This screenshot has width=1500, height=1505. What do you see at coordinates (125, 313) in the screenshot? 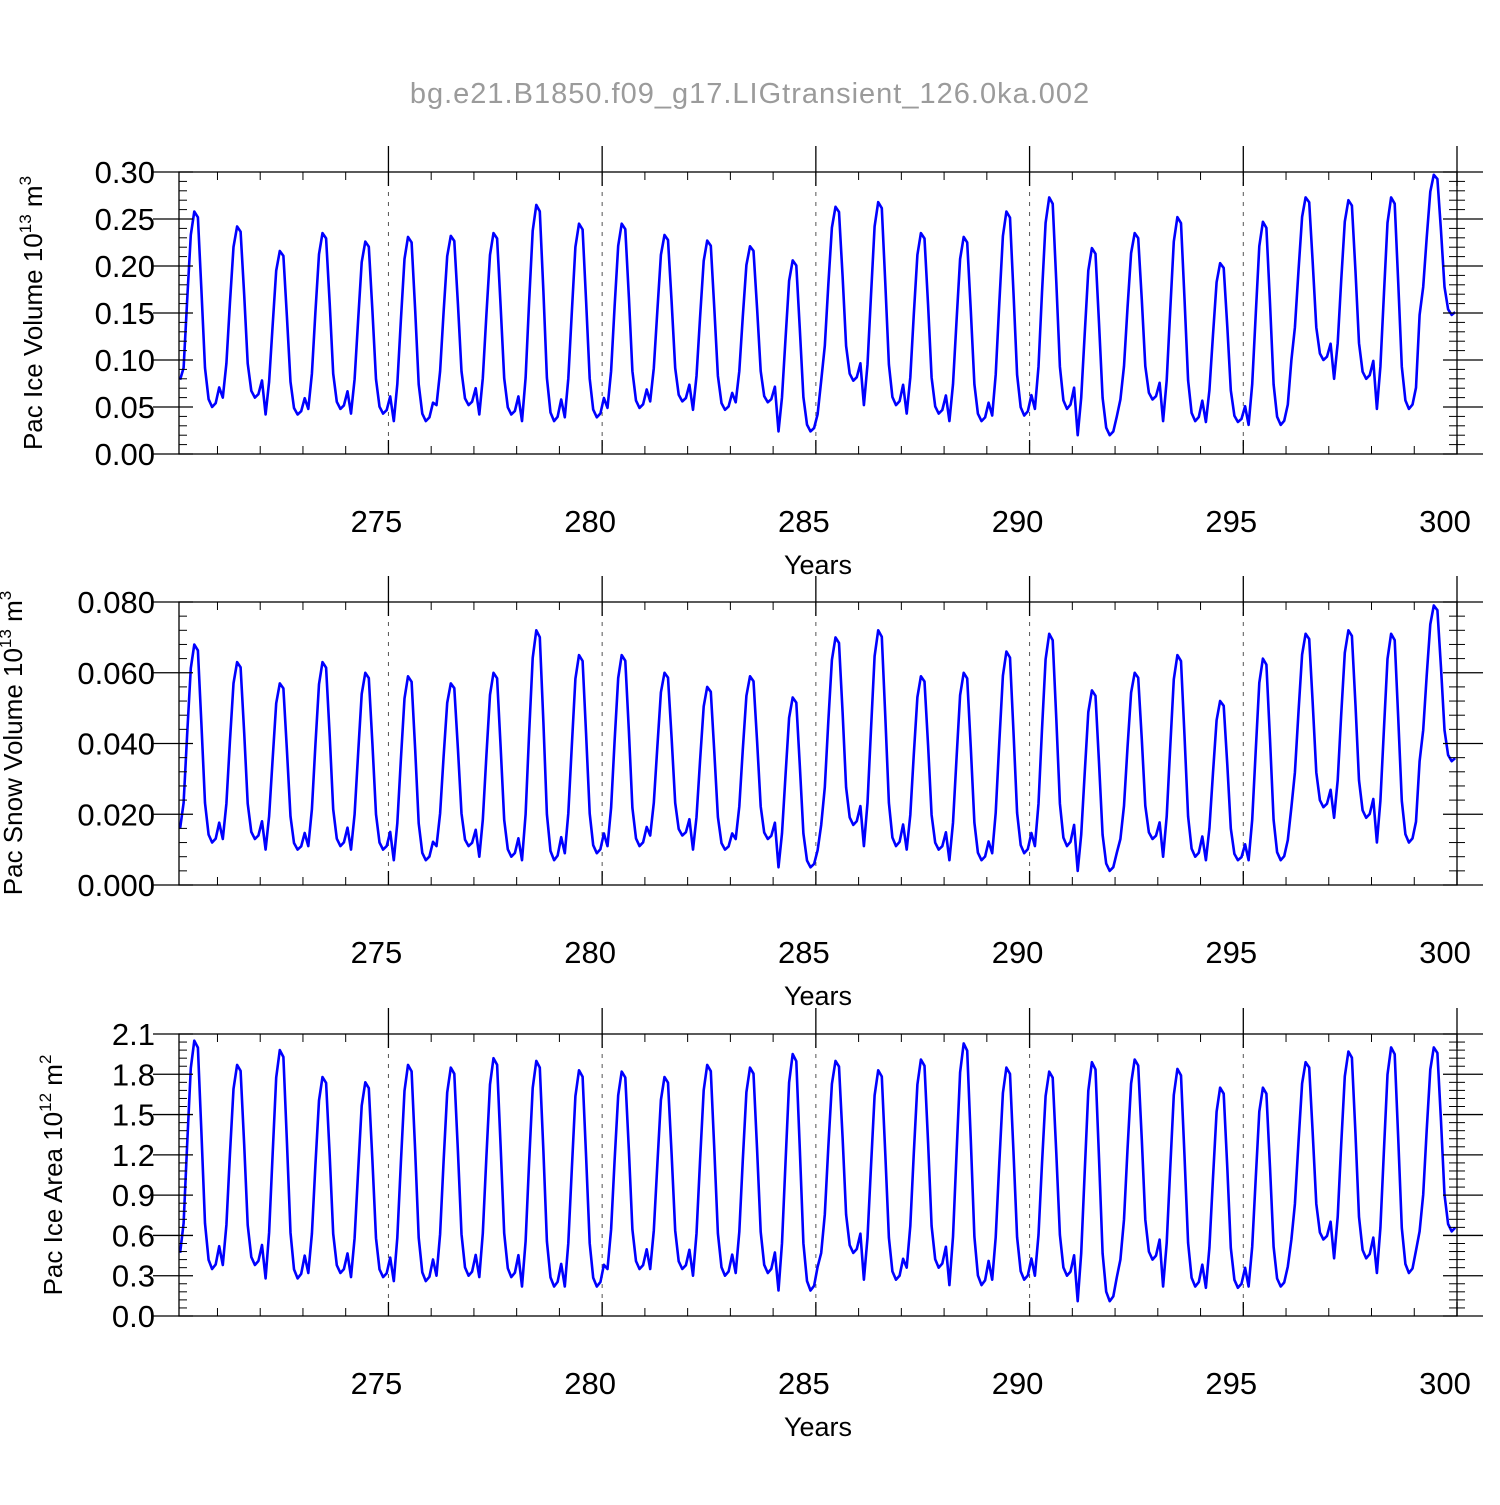
I see `y-tick-label: 0.15` at bounding box center [125, 313].